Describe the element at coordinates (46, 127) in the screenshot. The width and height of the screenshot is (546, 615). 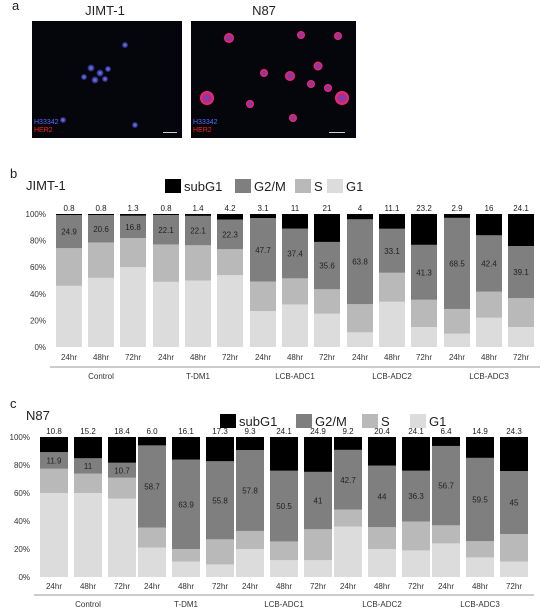
I see `jimt1-stain-label: H33342 HER2` at that location.